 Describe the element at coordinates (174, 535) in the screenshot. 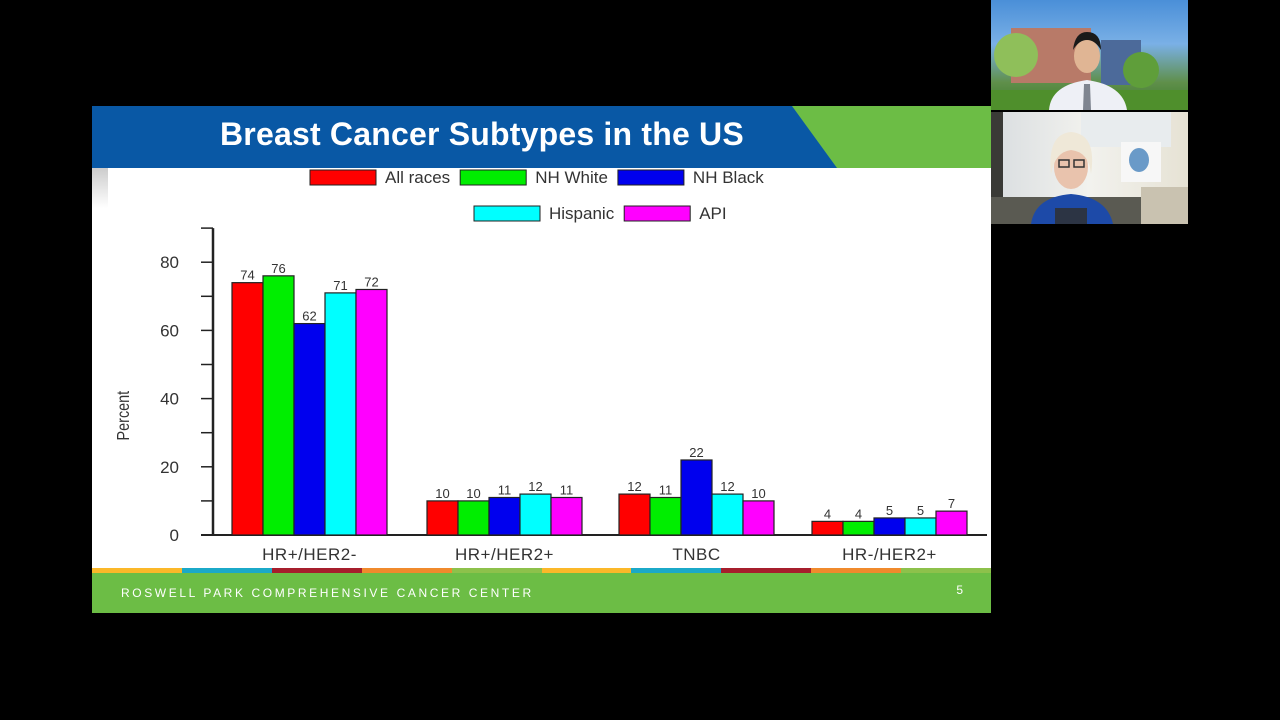

I see `y-tick-label: 0` at that location.